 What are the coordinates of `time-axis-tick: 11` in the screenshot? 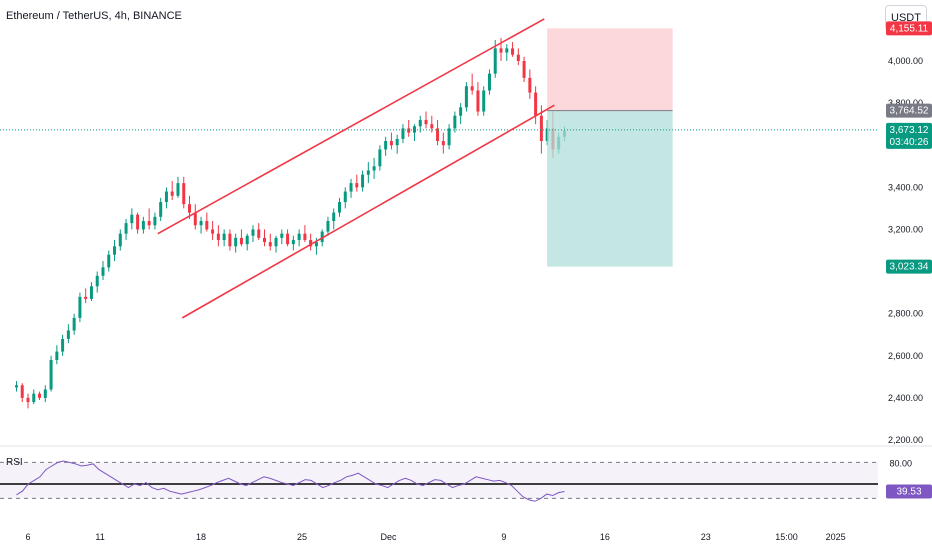 It's located at (99, 537).